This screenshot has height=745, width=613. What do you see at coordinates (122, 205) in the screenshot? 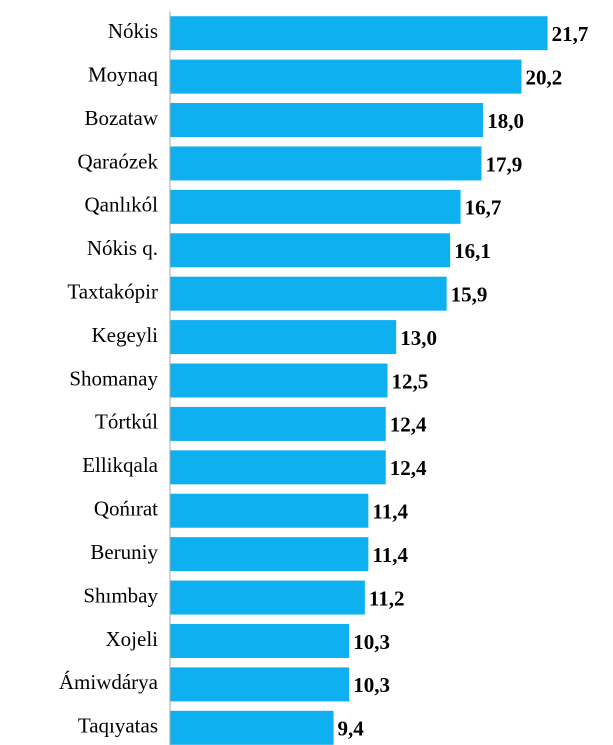
I see `category-label: Qanlıkól` at bounding box center [122, 205].